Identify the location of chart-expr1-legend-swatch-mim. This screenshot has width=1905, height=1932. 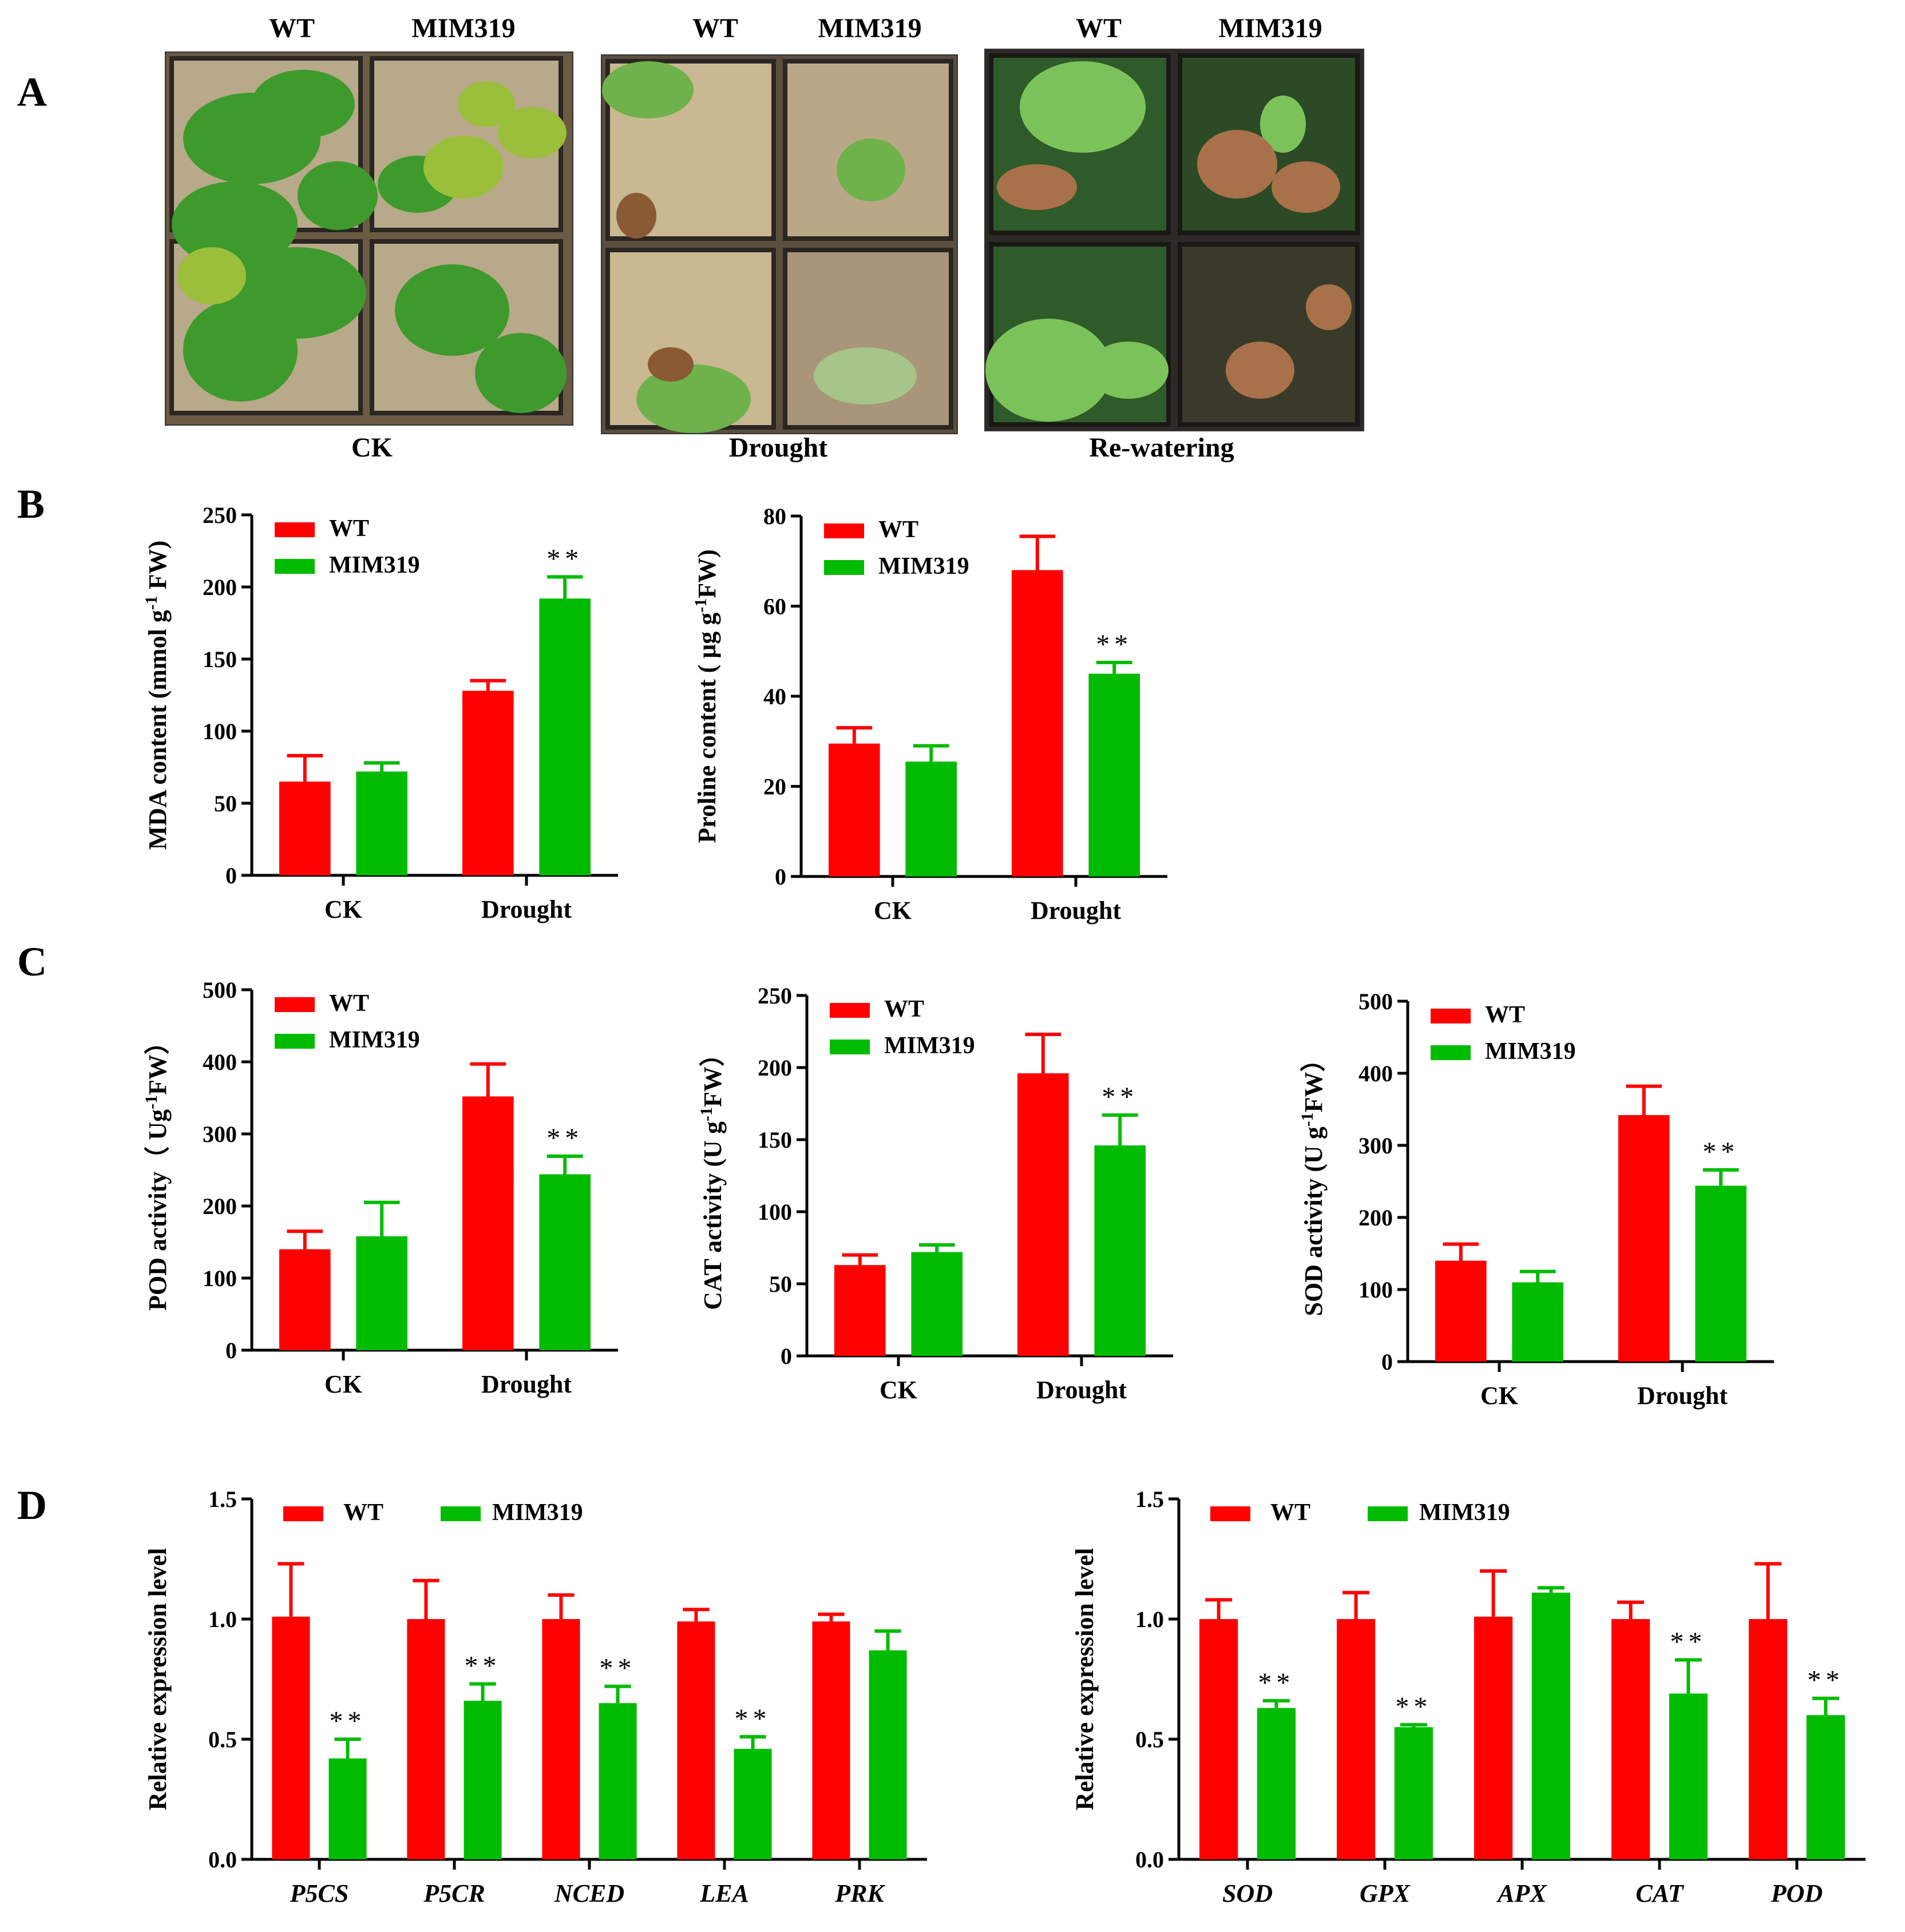
(461, 1513).